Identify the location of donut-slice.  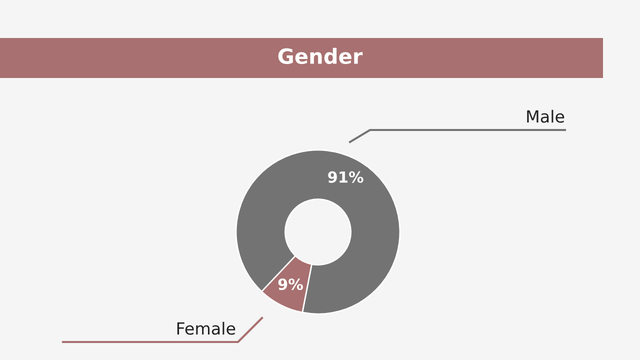
(318, 232).